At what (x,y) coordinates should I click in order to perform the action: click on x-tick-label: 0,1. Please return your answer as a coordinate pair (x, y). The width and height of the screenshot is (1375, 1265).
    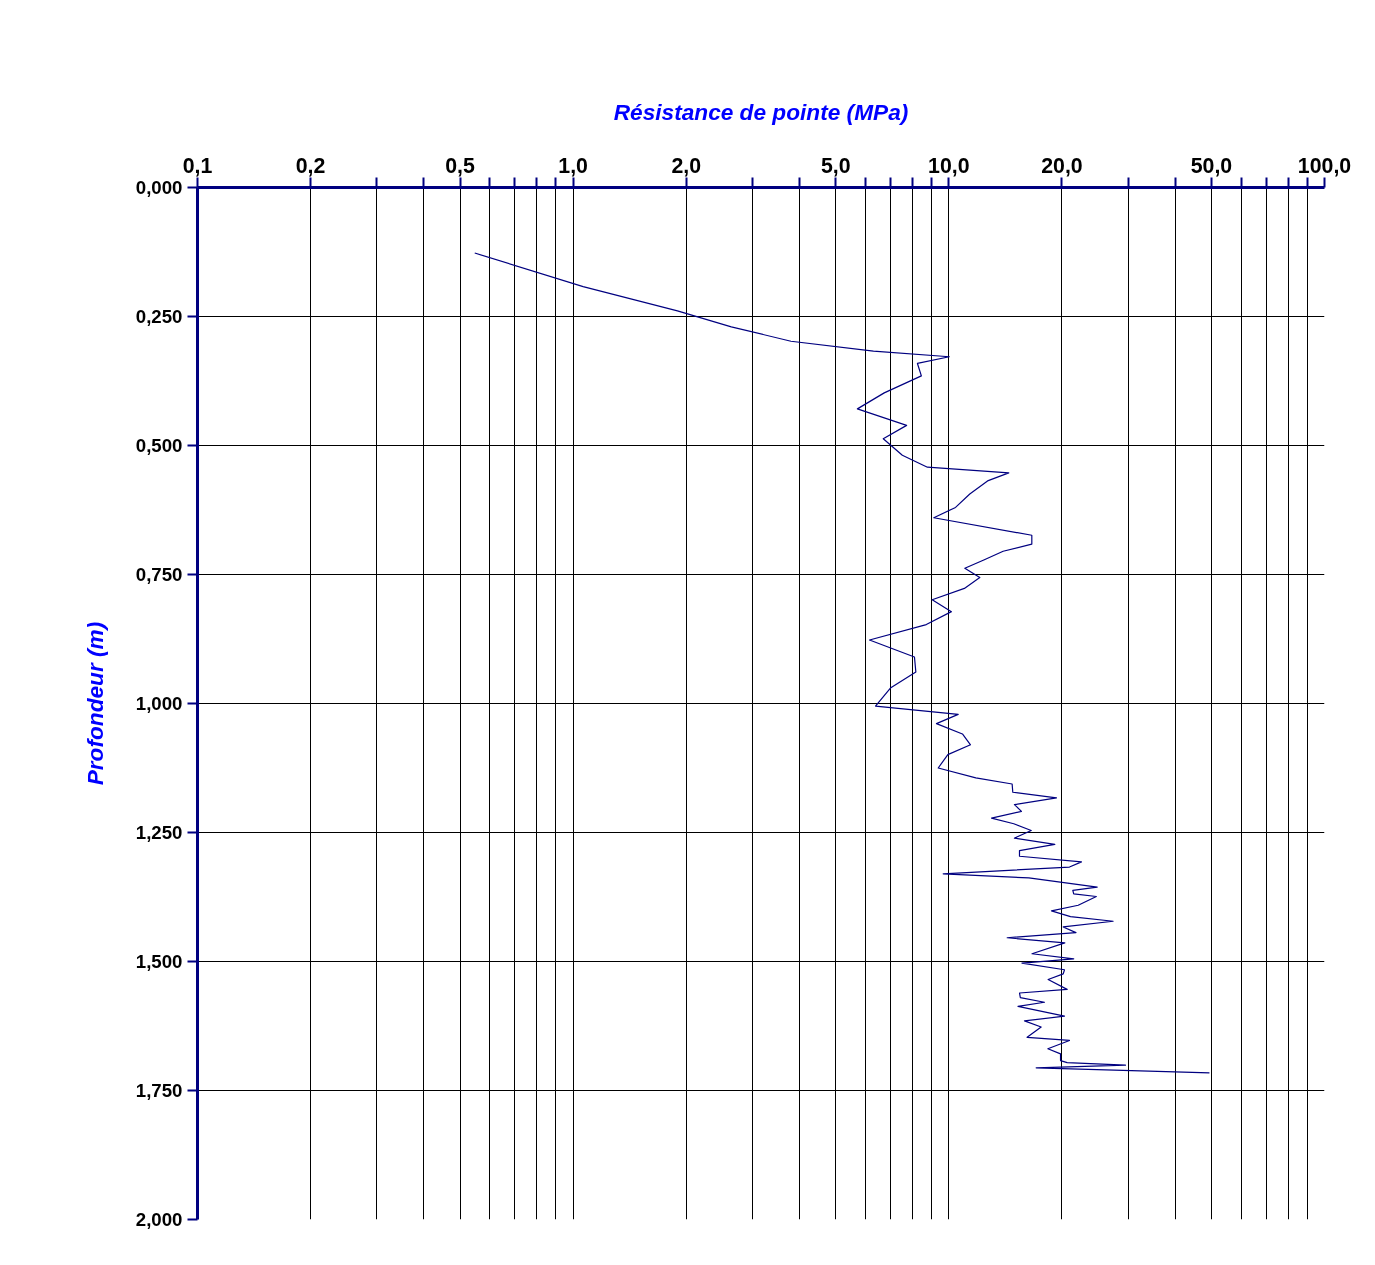
    Looking at the image, I should click on (197, 165).